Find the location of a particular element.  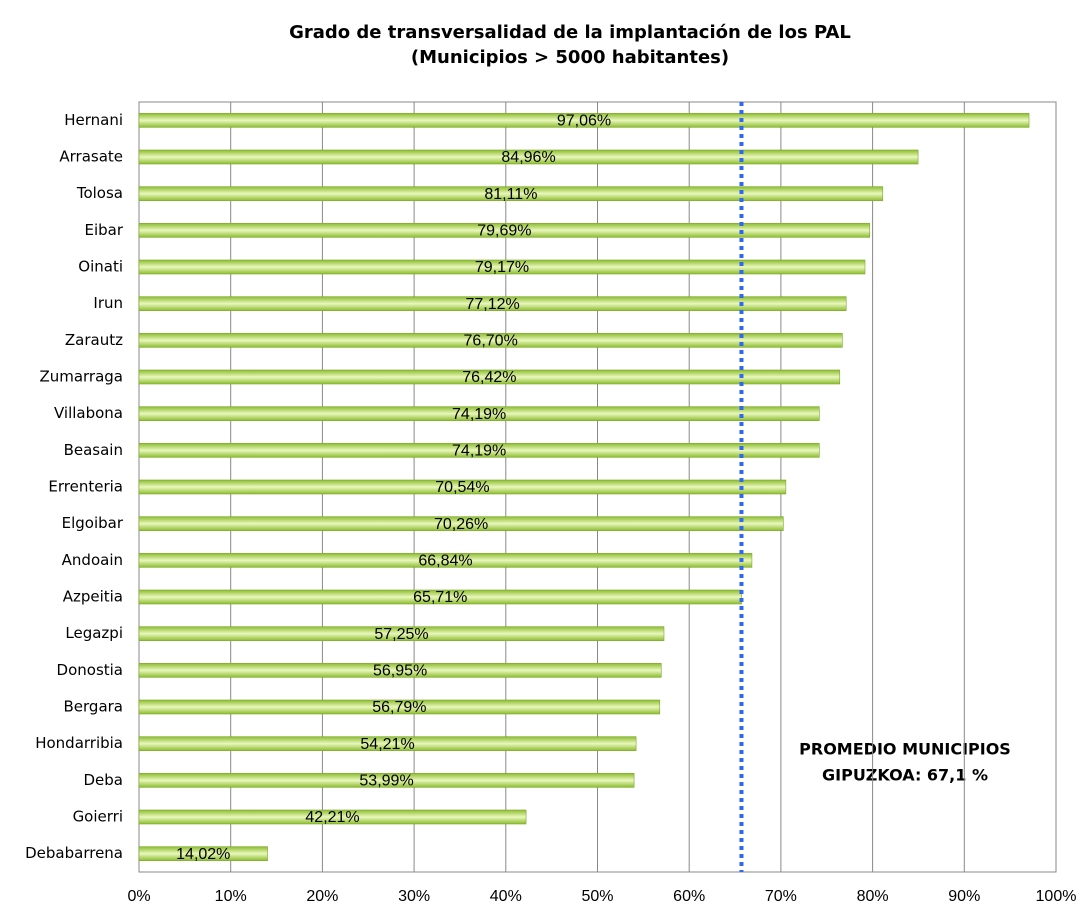

data-label: 14,02% is located at coordinates (203, 854).